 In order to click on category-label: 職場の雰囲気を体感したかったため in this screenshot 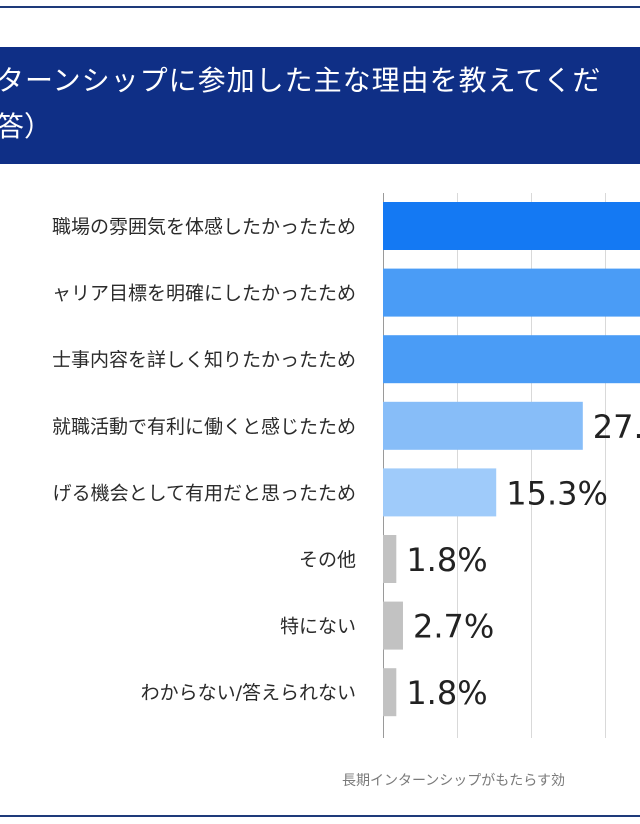, I will do `click(204, 227)`.